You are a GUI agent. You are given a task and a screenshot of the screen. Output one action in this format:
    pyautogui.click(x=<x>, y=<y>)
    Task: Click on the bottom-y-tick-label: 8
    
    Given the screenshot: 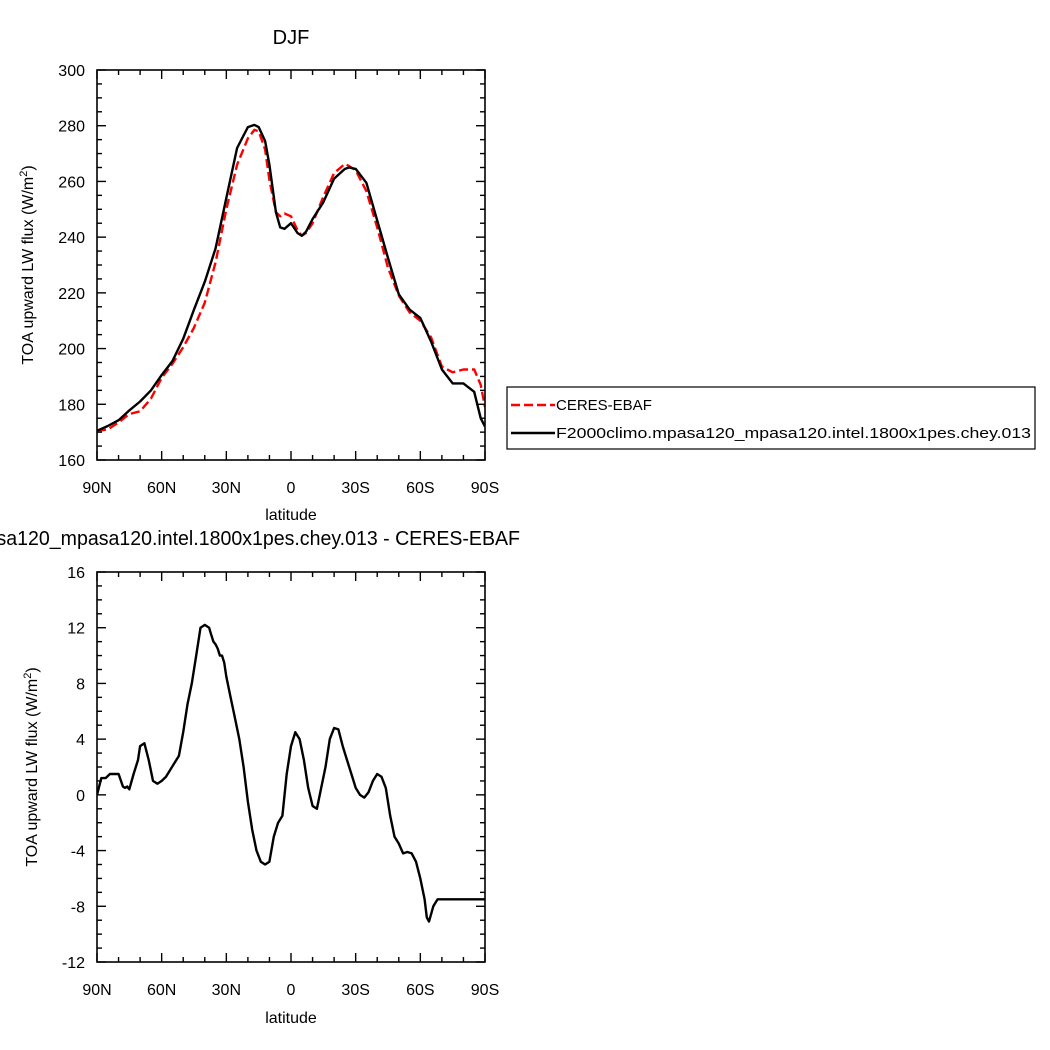 What is the action you would take?
    pyautogui.click(x=80, y=684)
    